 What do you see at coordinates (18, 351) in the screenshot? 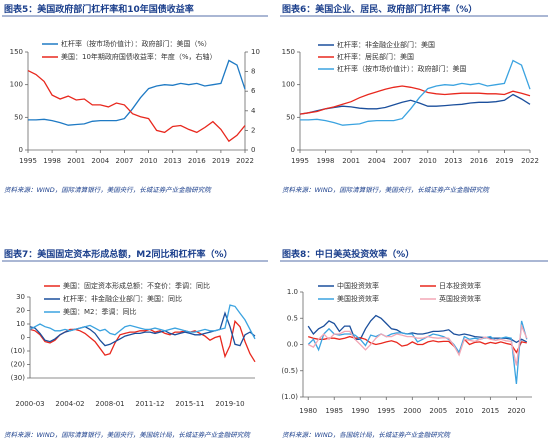
I see `y-tick-label: (10)` at bounding box center [18, 351].